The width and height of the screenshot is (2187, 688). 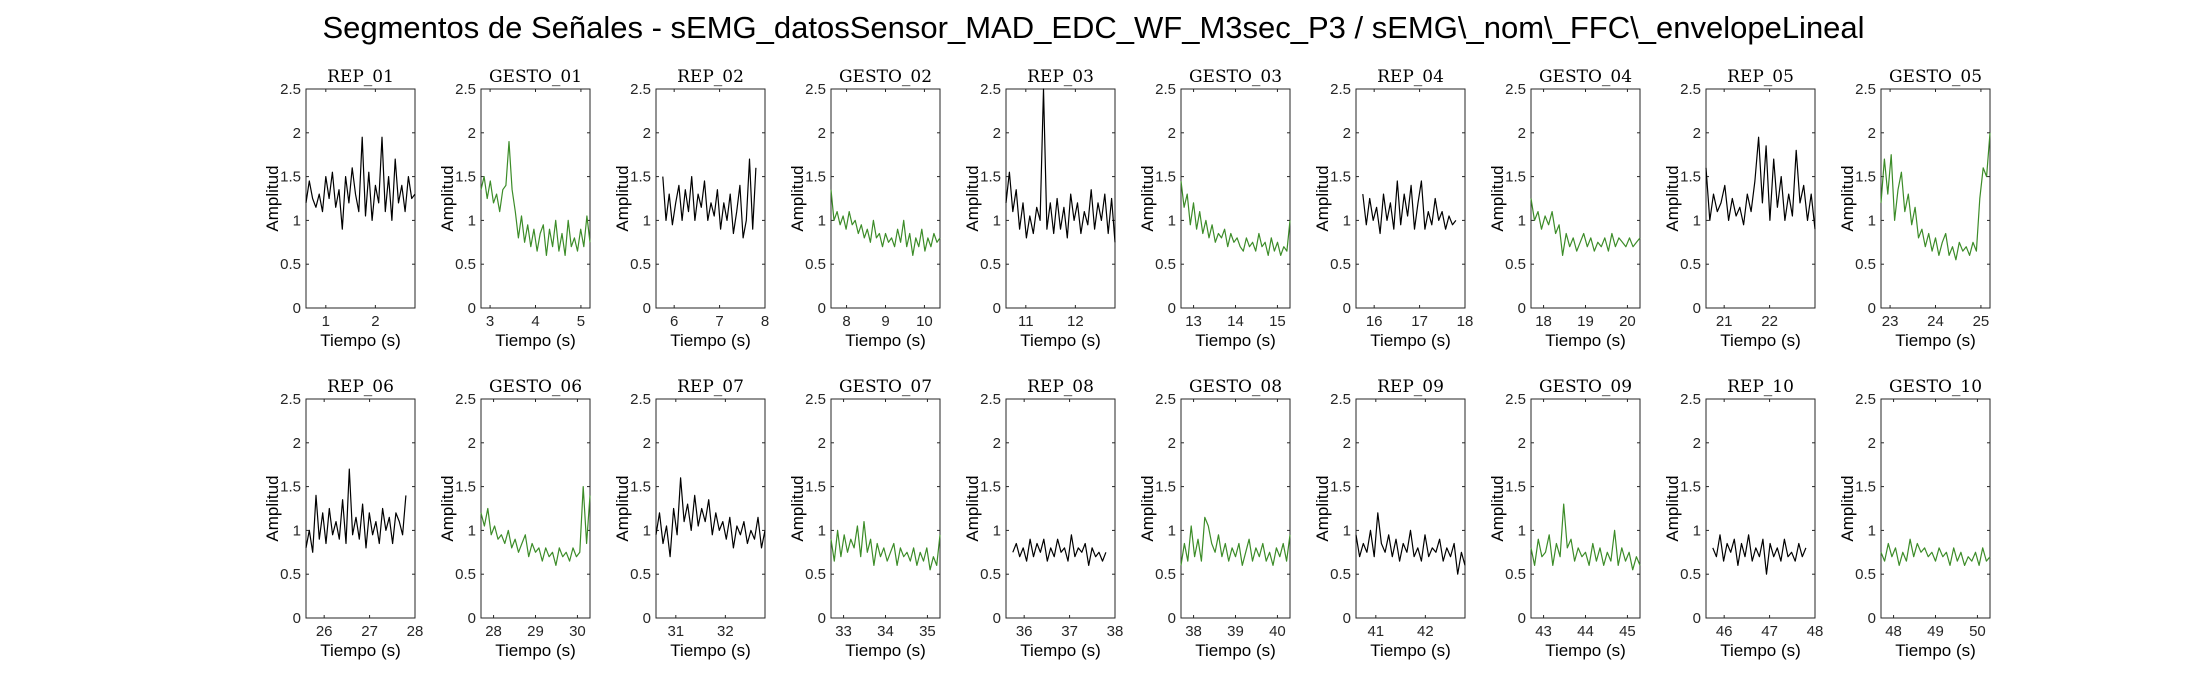 I want to click on subplot-title: GESTO_08, so click(x=1235, y=387).